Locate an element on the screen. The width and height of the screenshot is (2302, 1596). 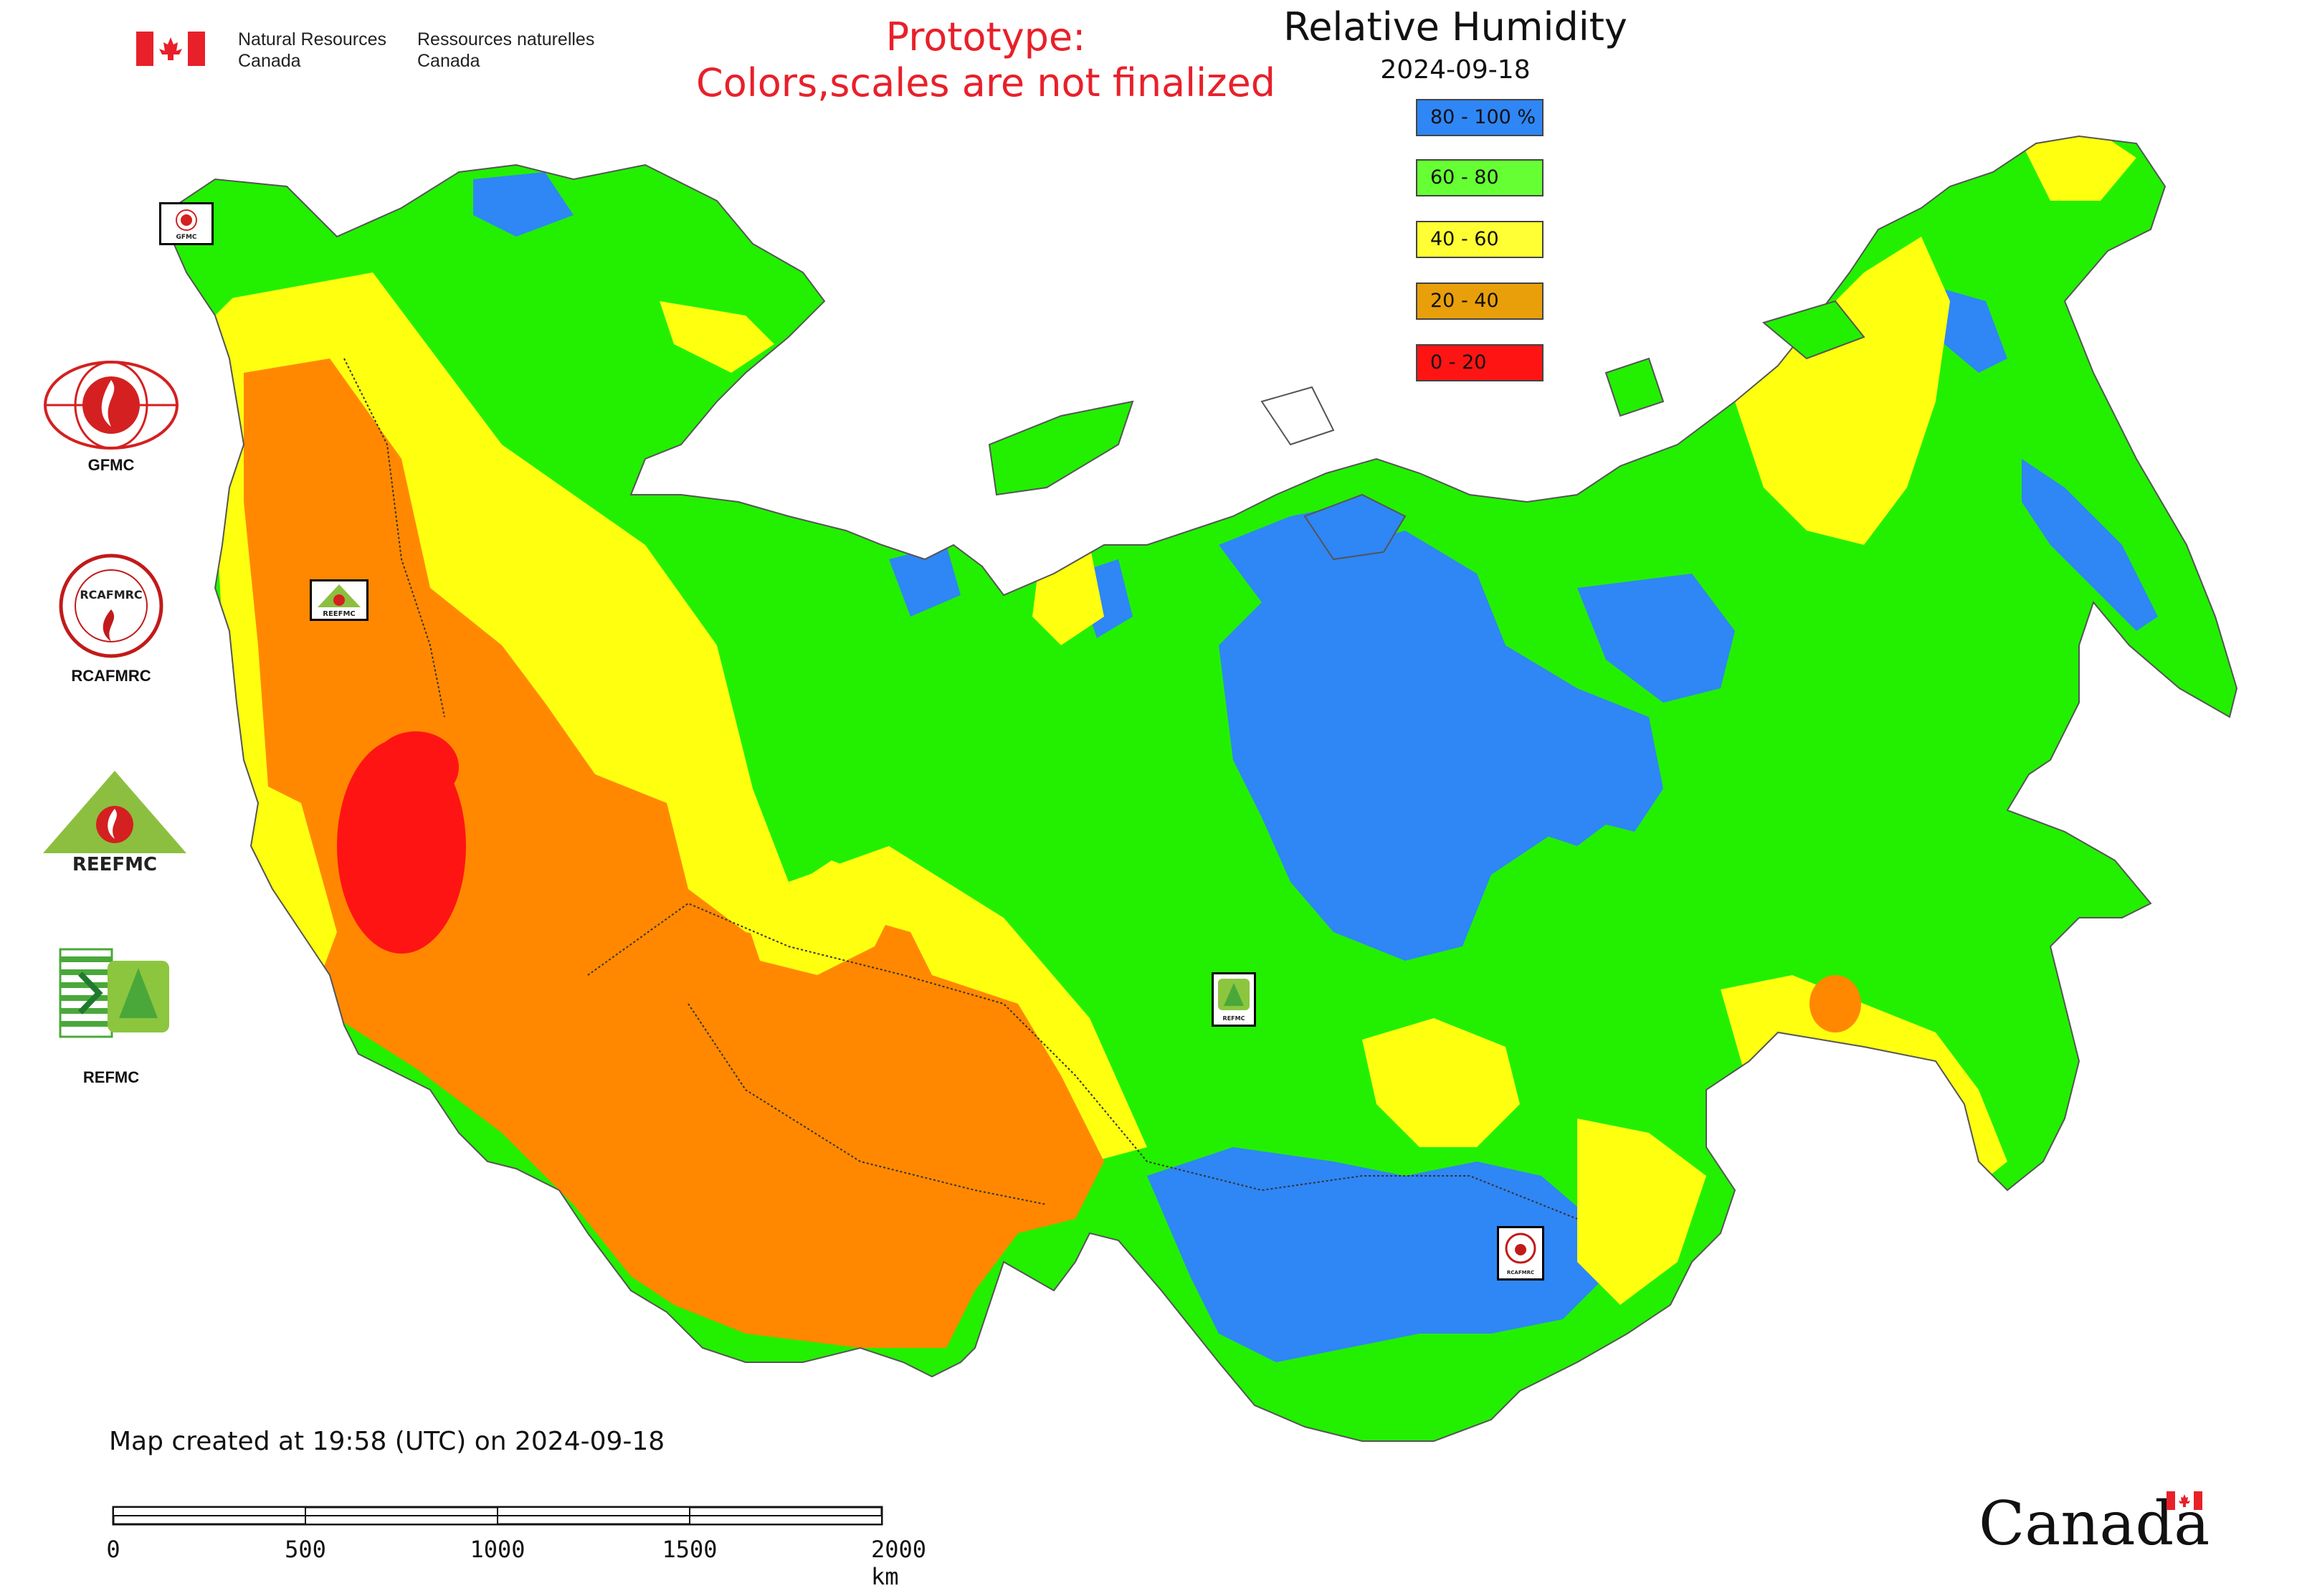
legend-item: 60 - 80 is located at coordinates (1480, 177).